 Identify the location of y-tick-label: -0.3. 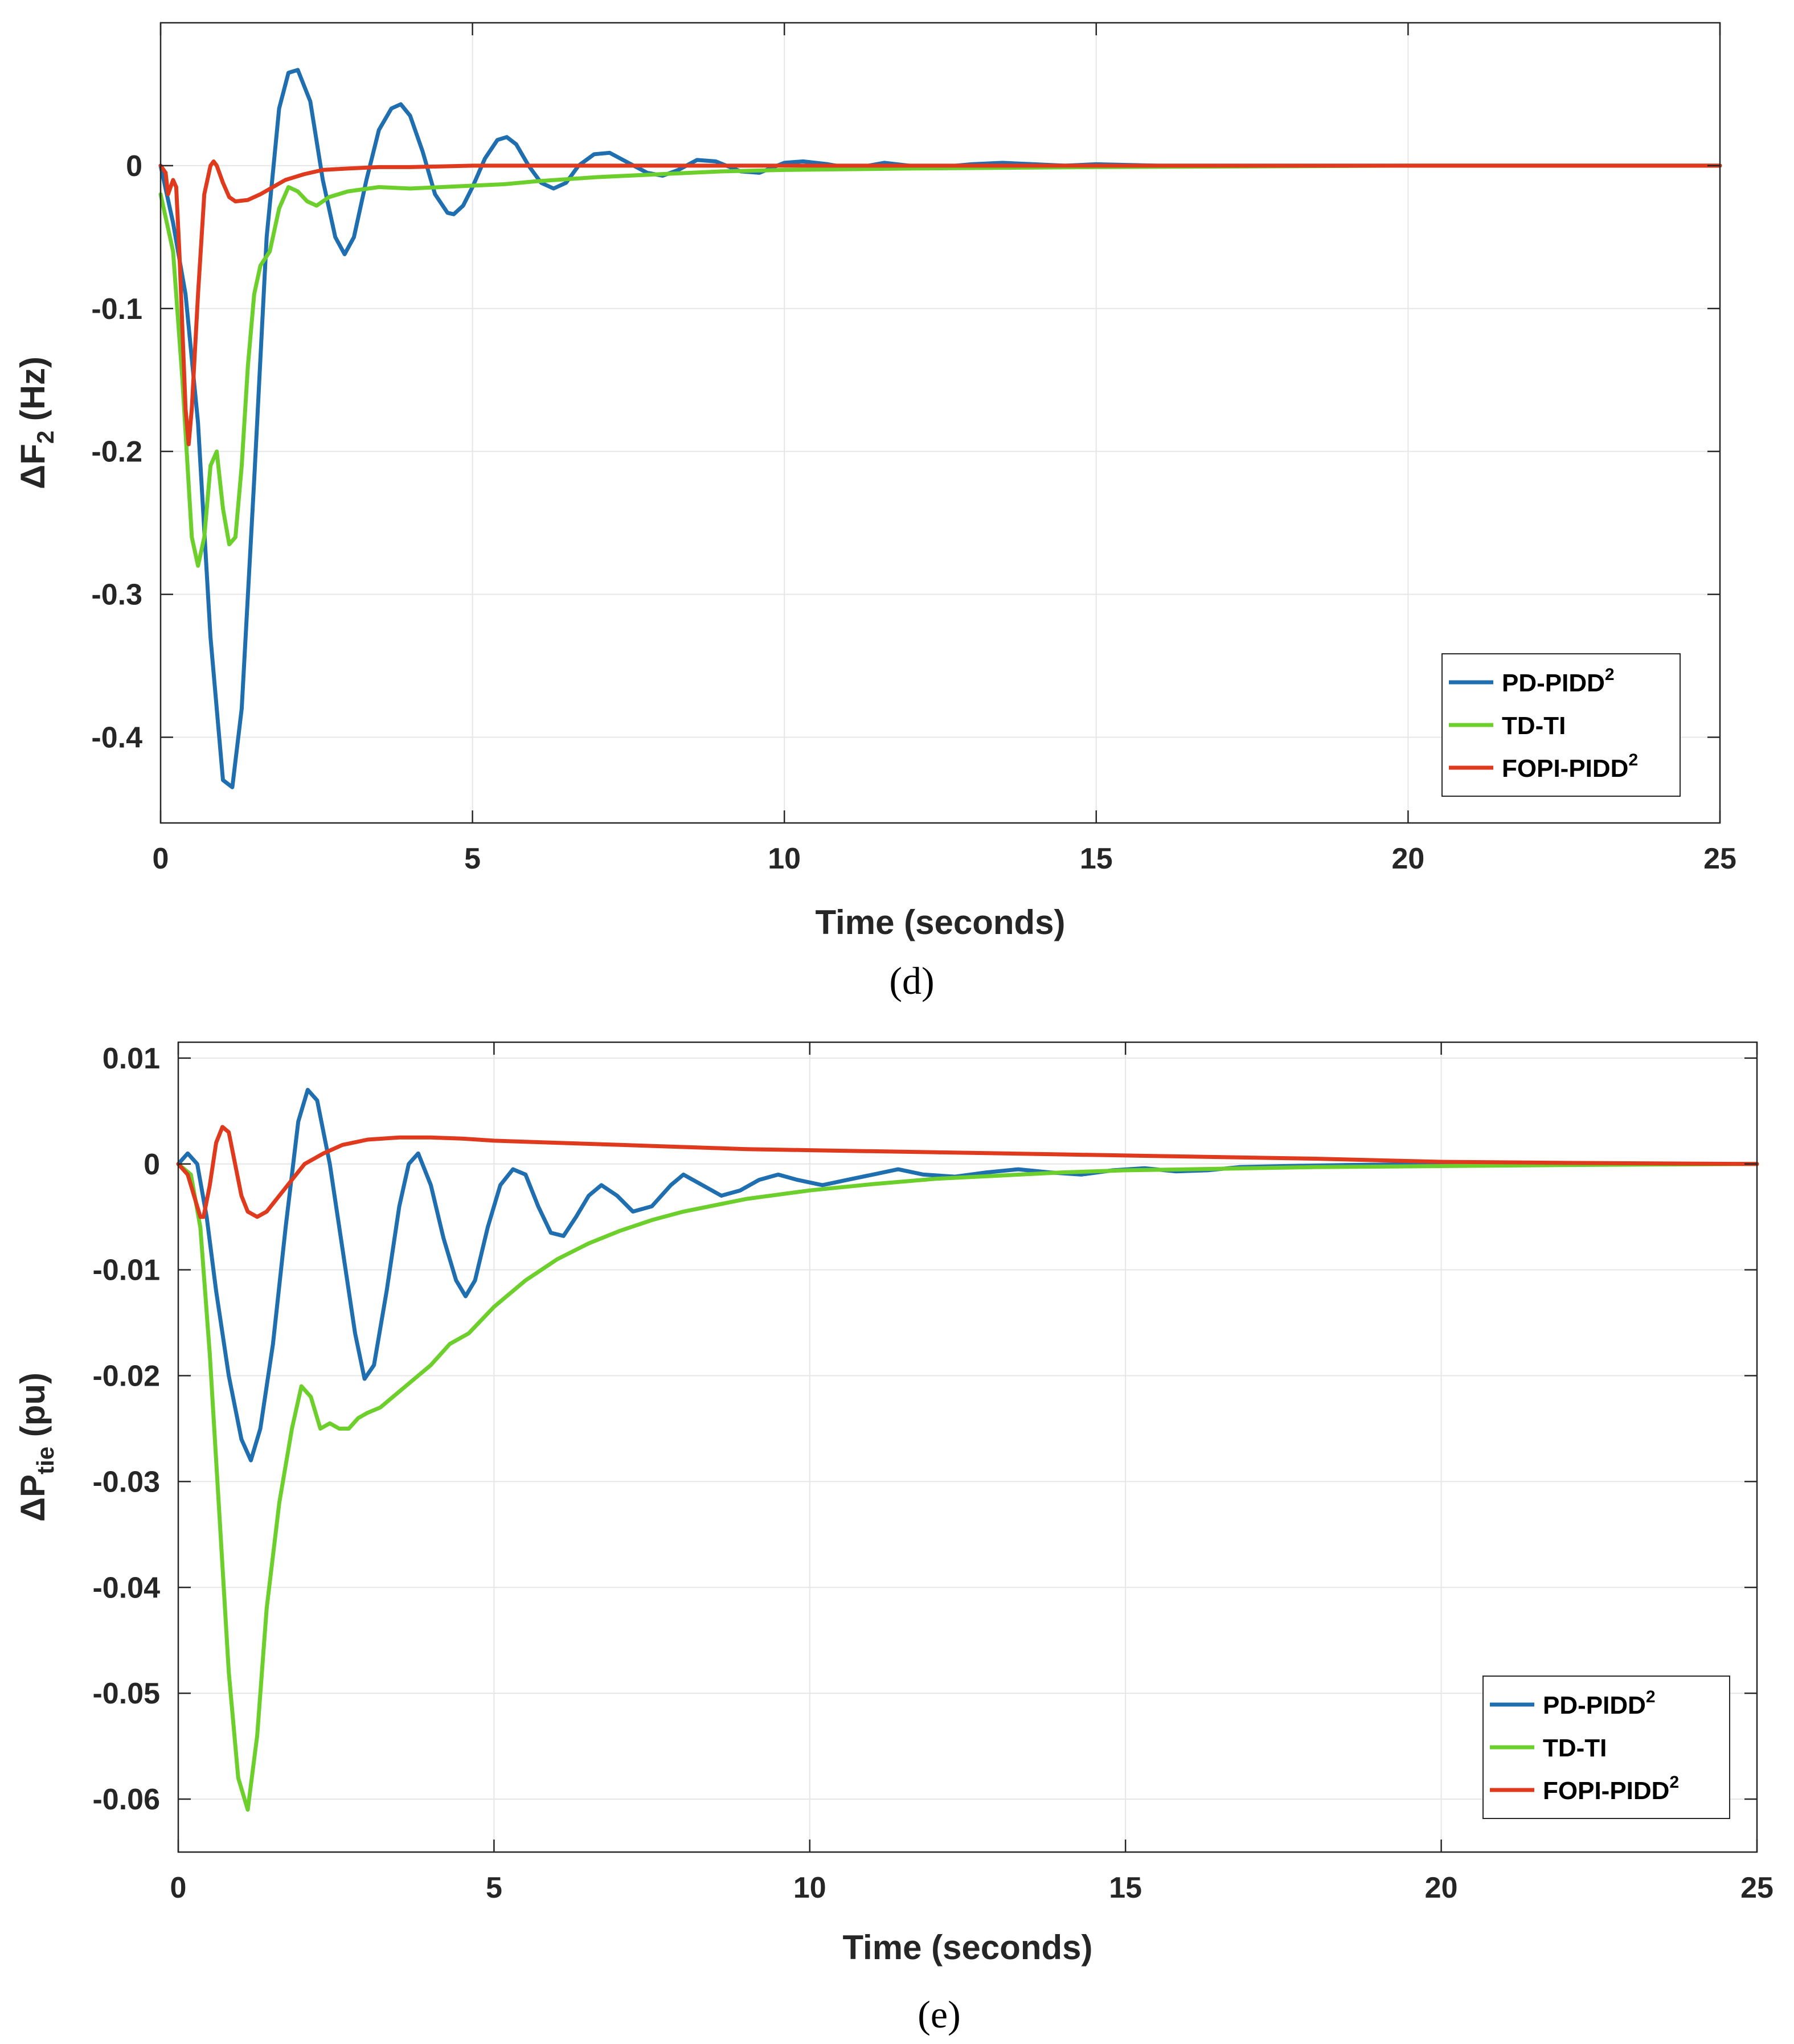
(117, 595).